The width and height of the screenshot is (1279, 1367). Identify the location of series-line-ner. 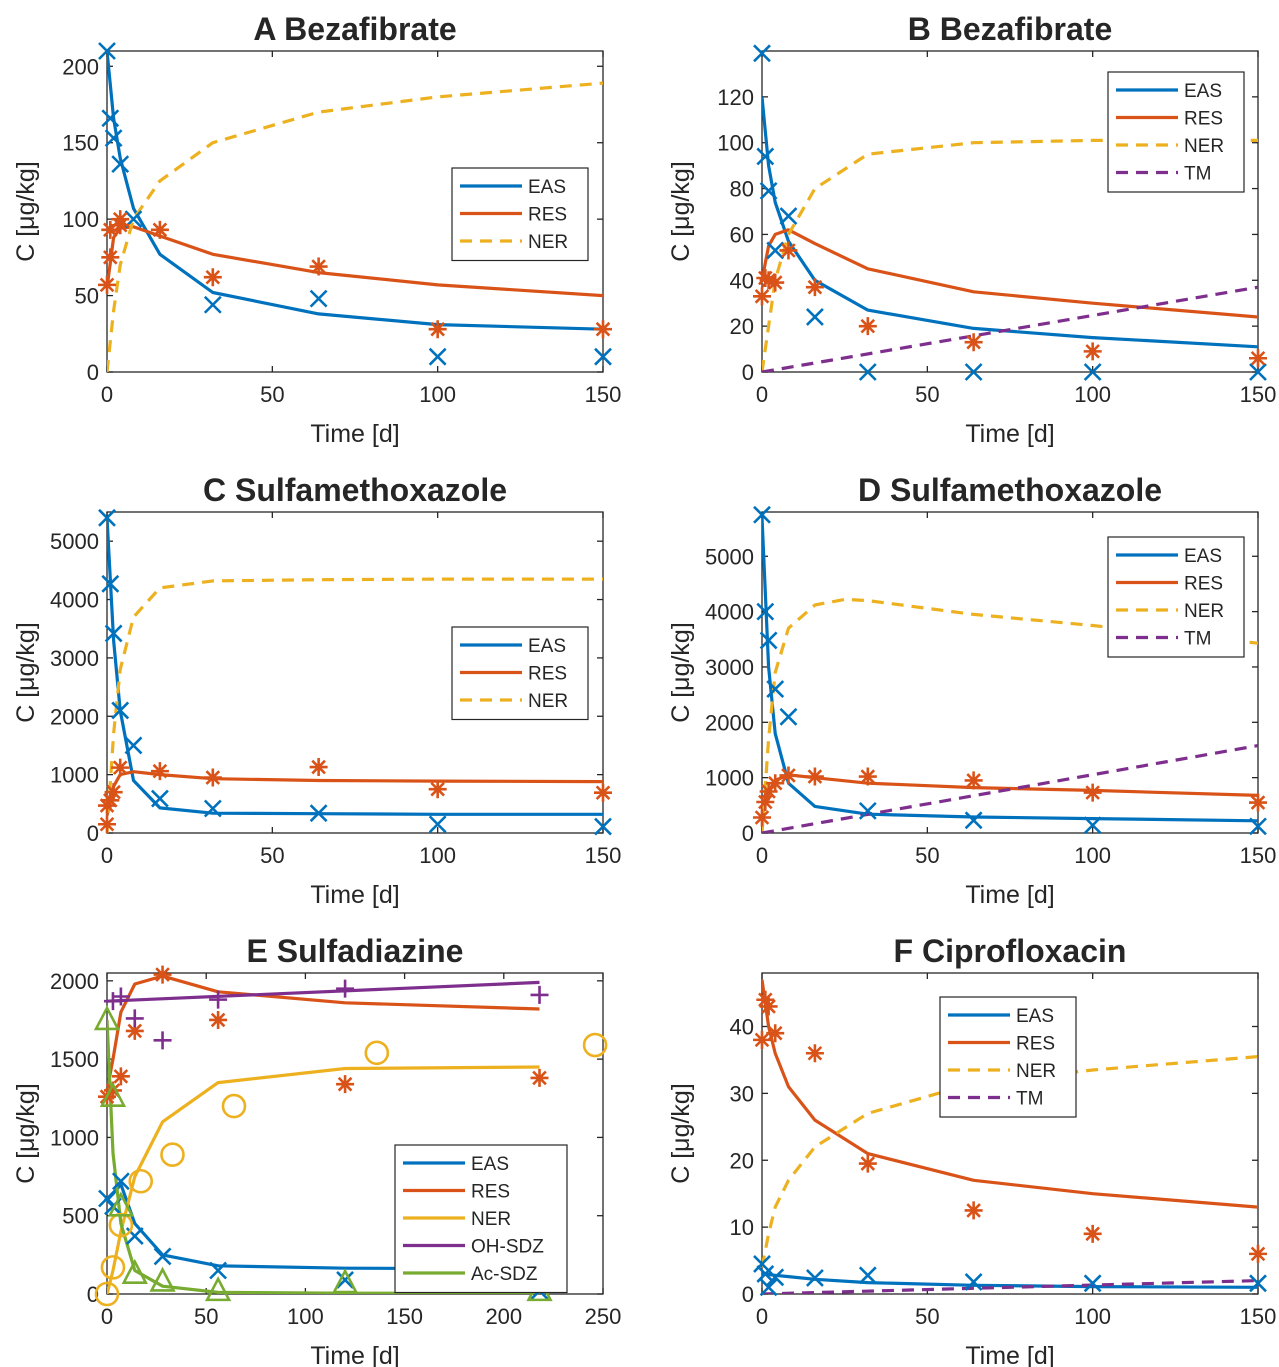
(1010, 715).